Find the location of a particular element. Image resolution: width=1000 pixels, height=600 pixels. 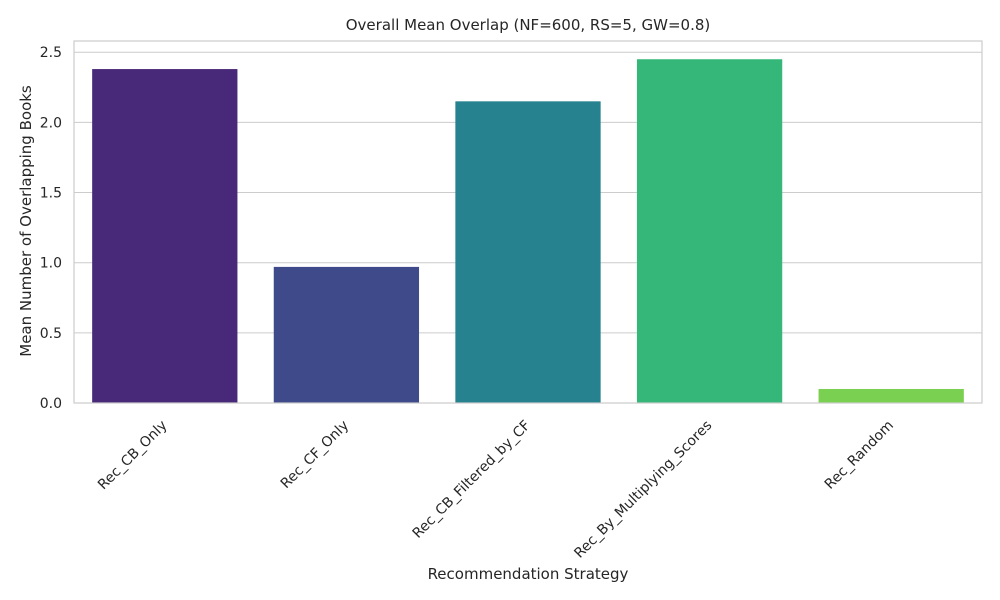

y-tick-labels: 0.0 0.5 1.0 1.5 2.0 2.5 is located at coordinates (51, 228).